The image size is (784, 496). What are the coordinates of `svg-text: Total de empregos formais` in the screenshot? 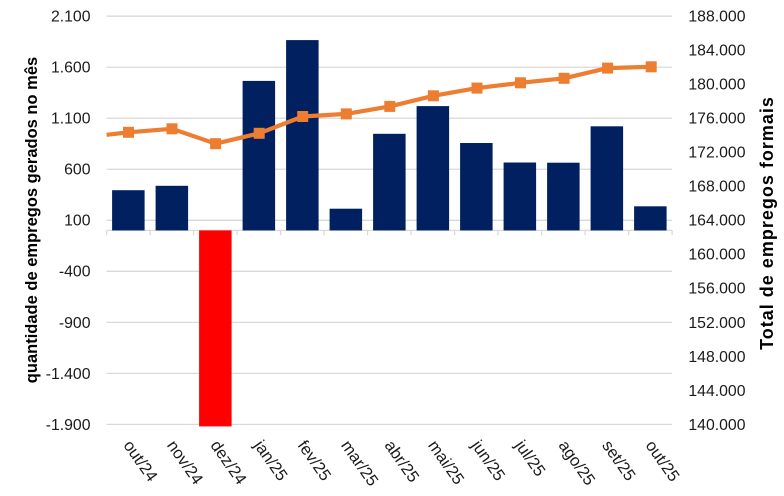 It's located at (767, 223).